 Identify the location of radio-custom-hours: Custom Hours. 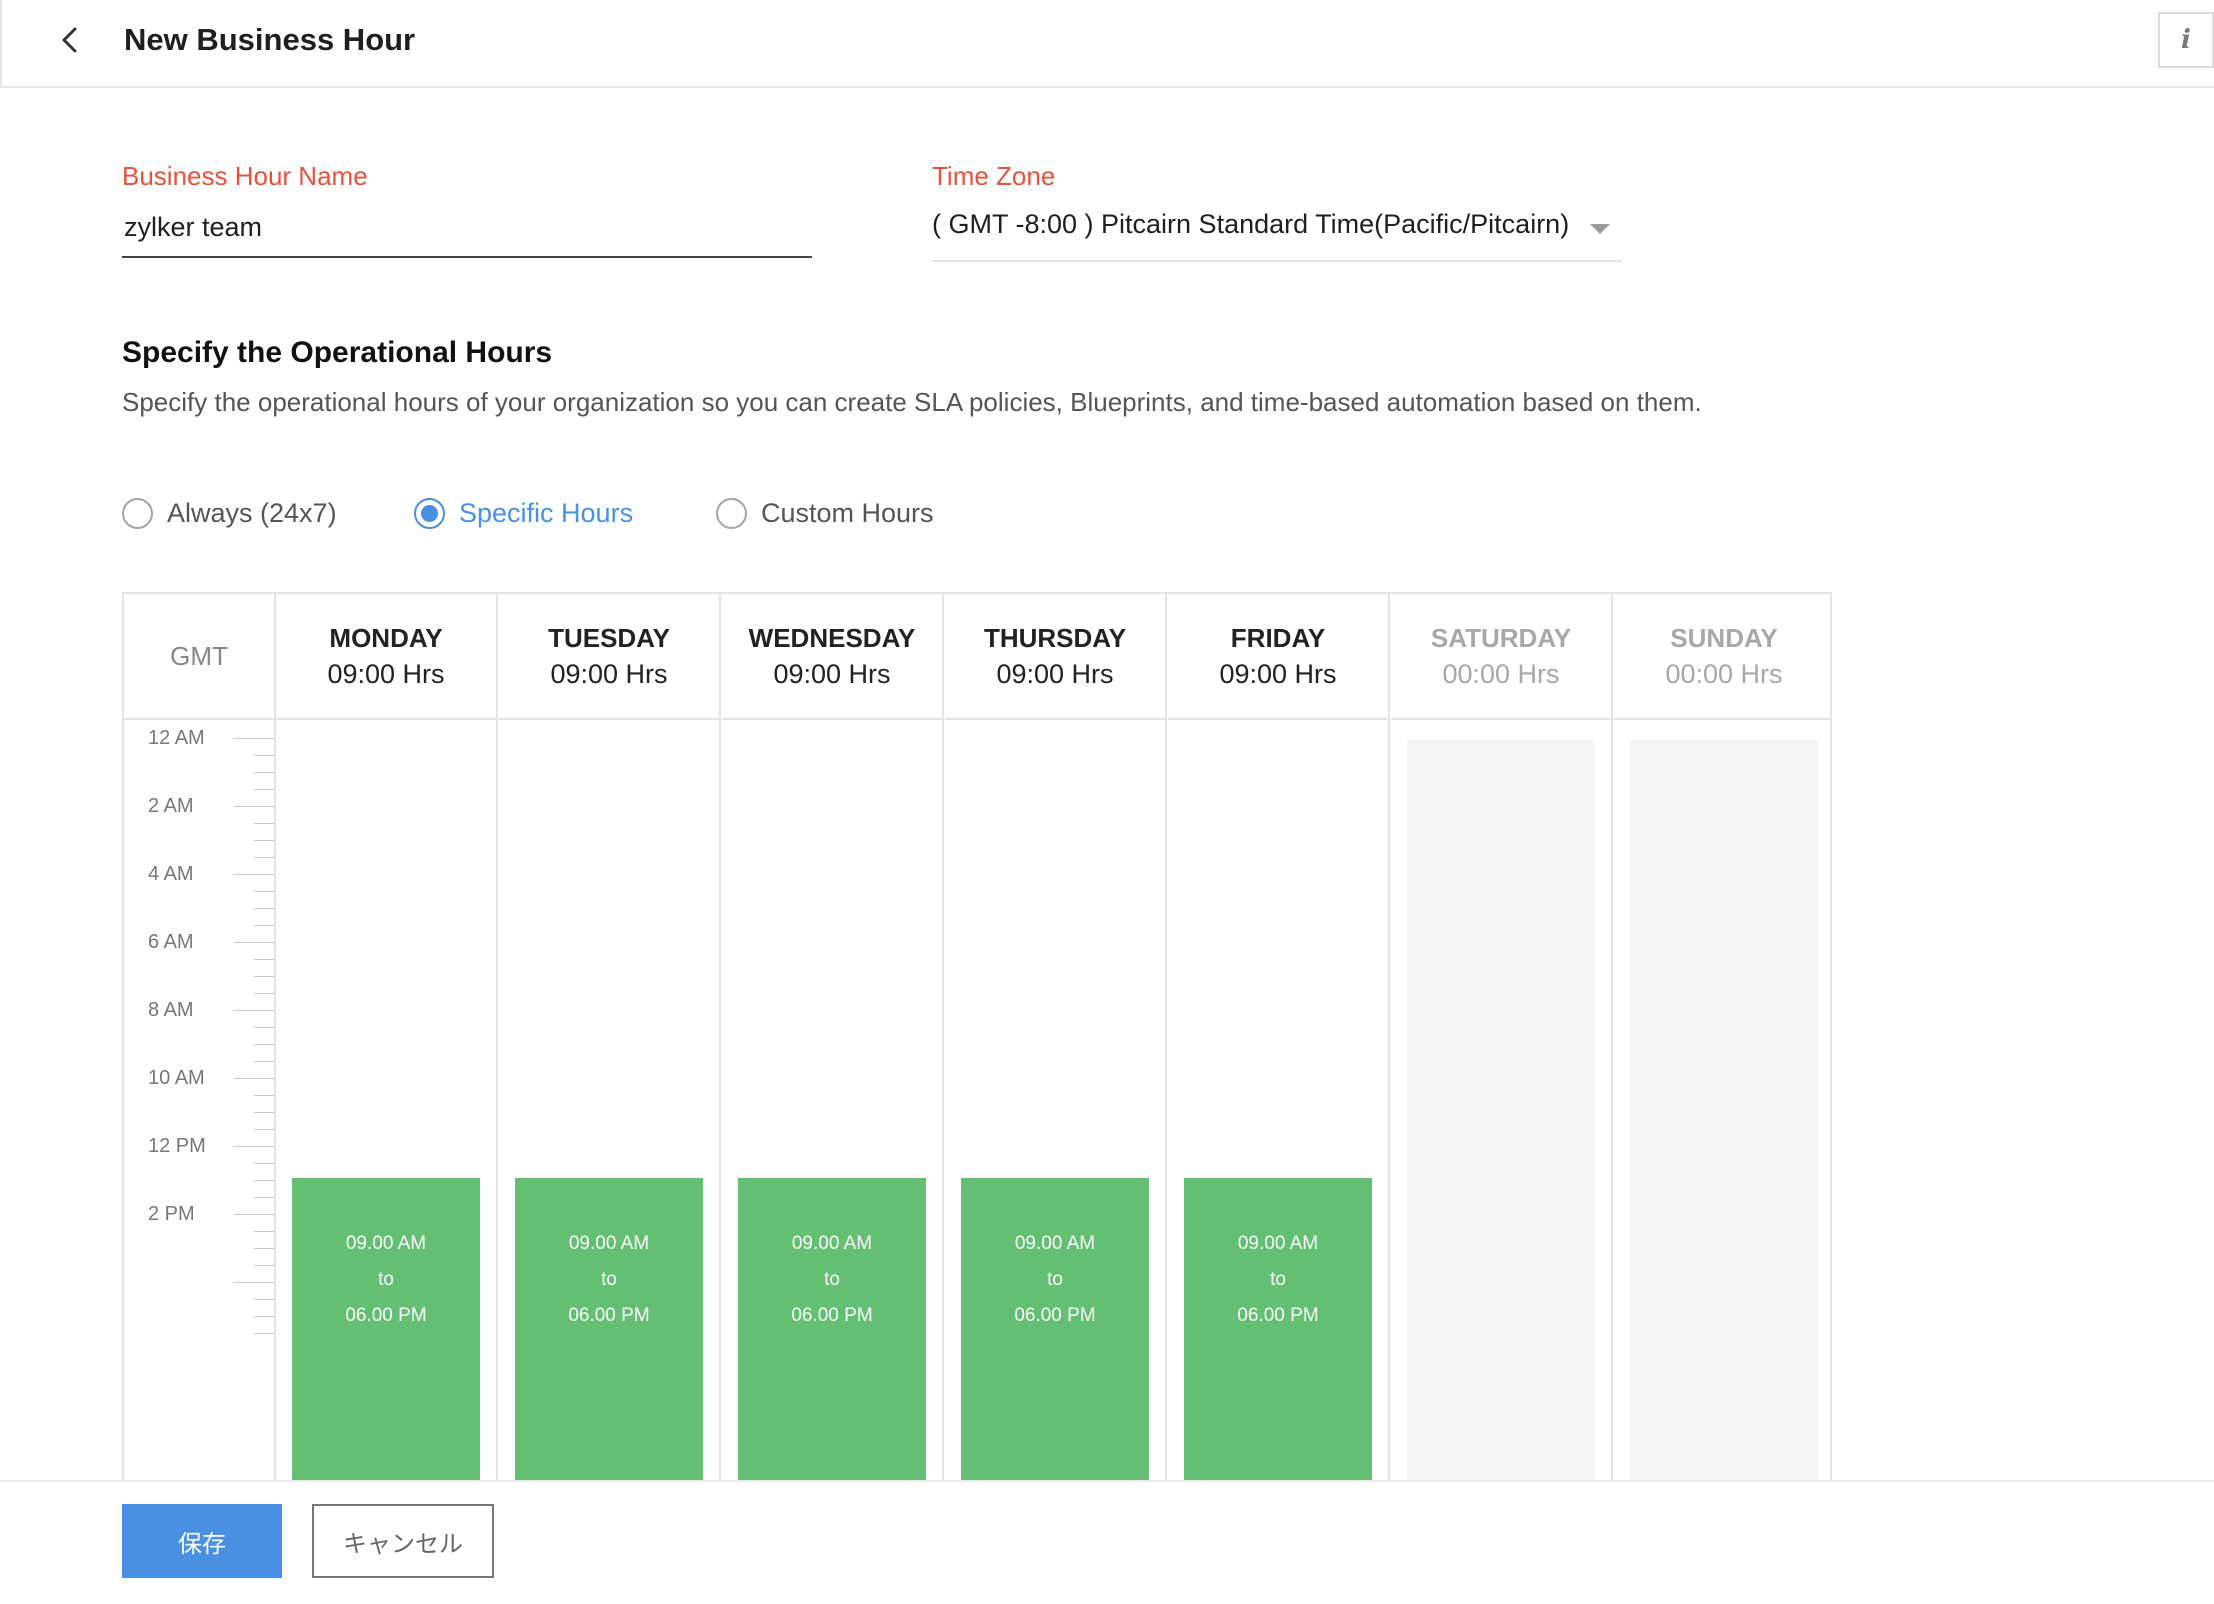
(825, 513).